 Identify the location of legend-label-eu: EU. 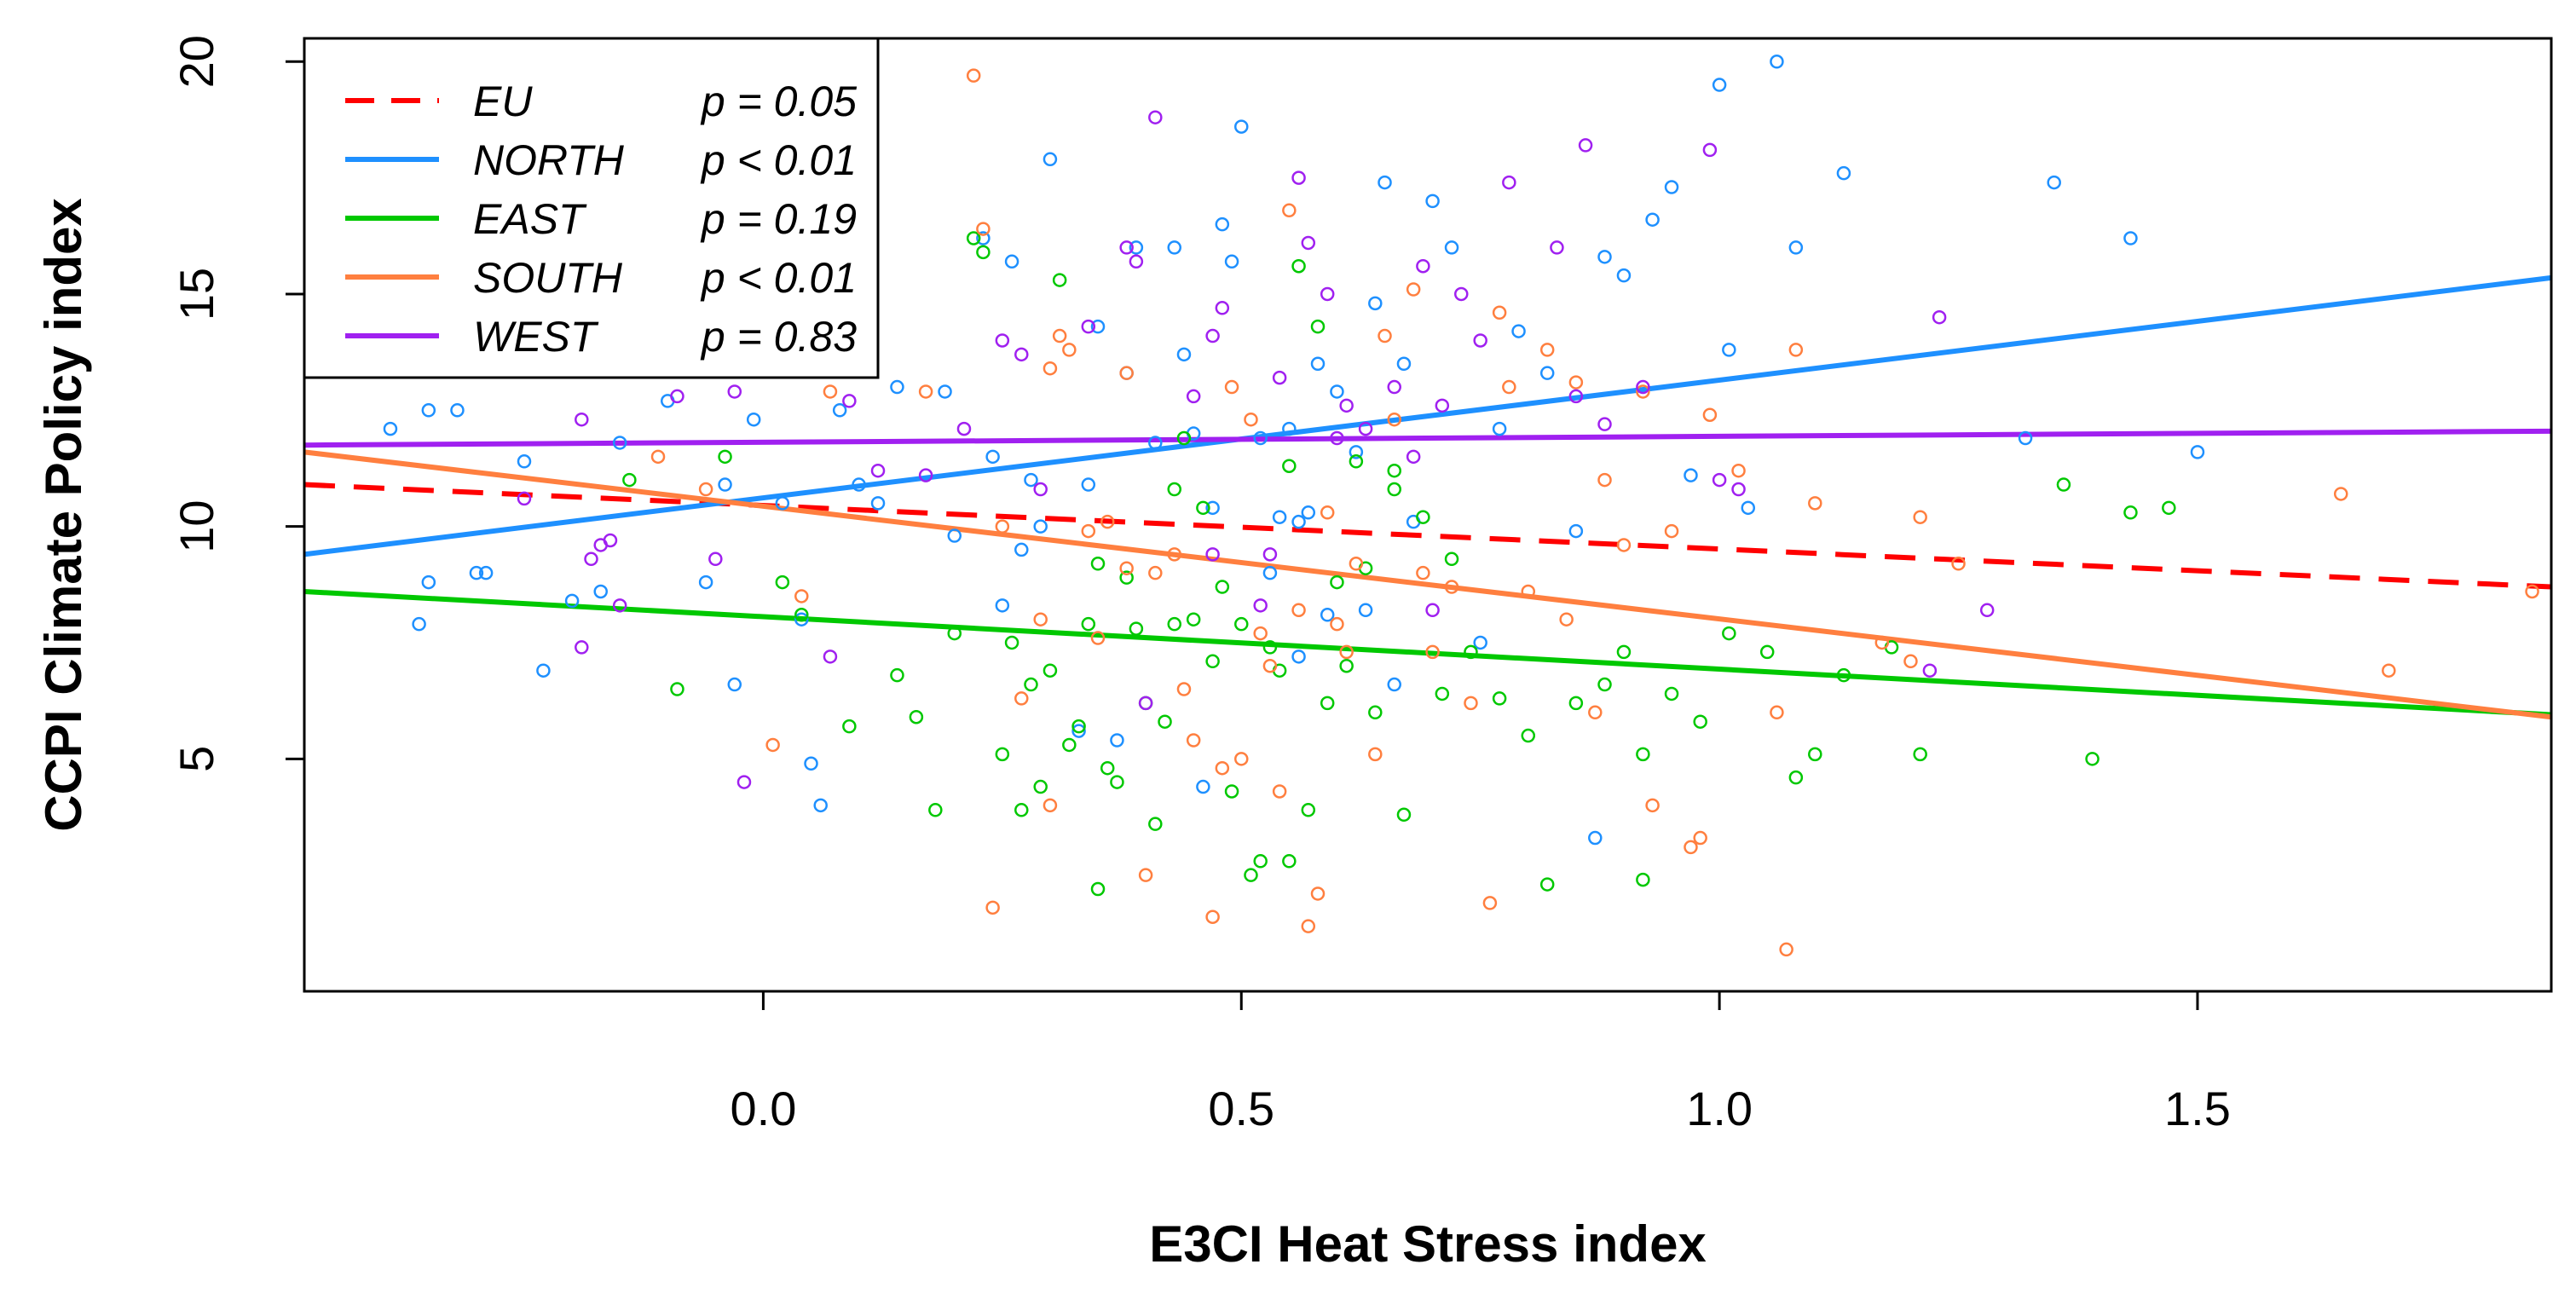
(503, 101).